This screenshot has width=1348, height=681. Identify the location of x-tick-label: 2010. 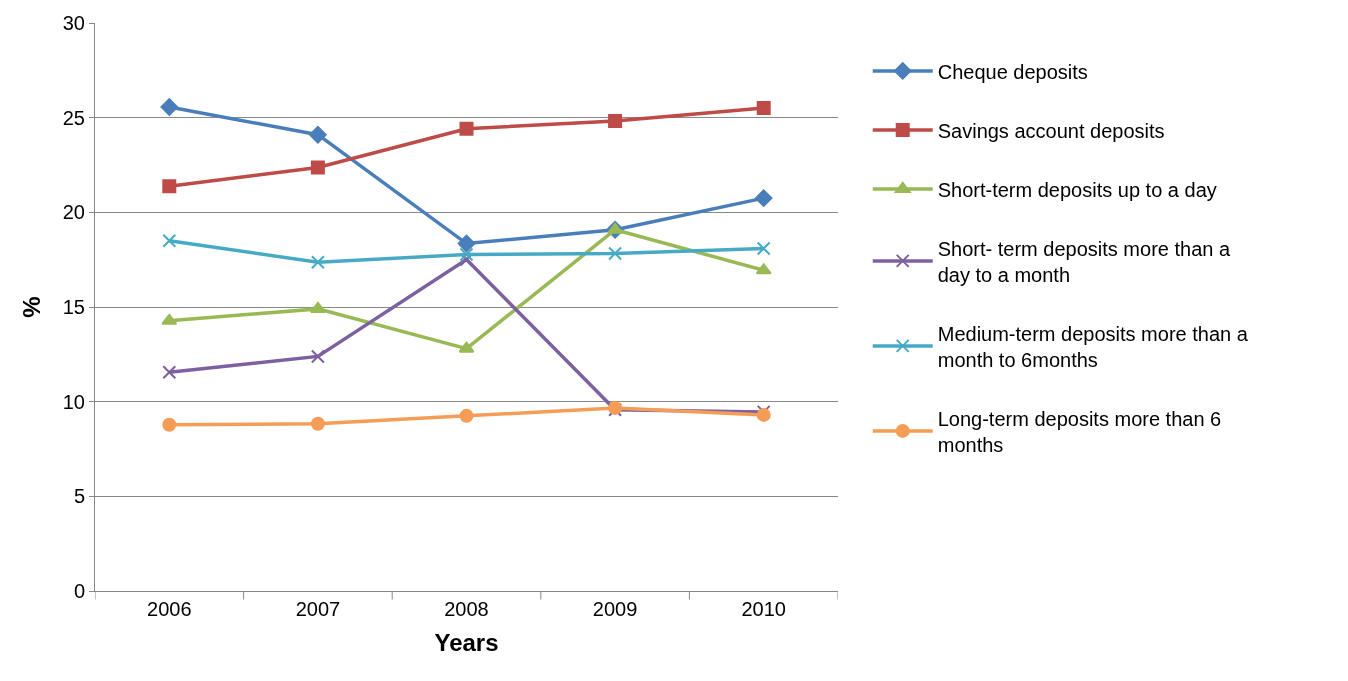
(763, 609).